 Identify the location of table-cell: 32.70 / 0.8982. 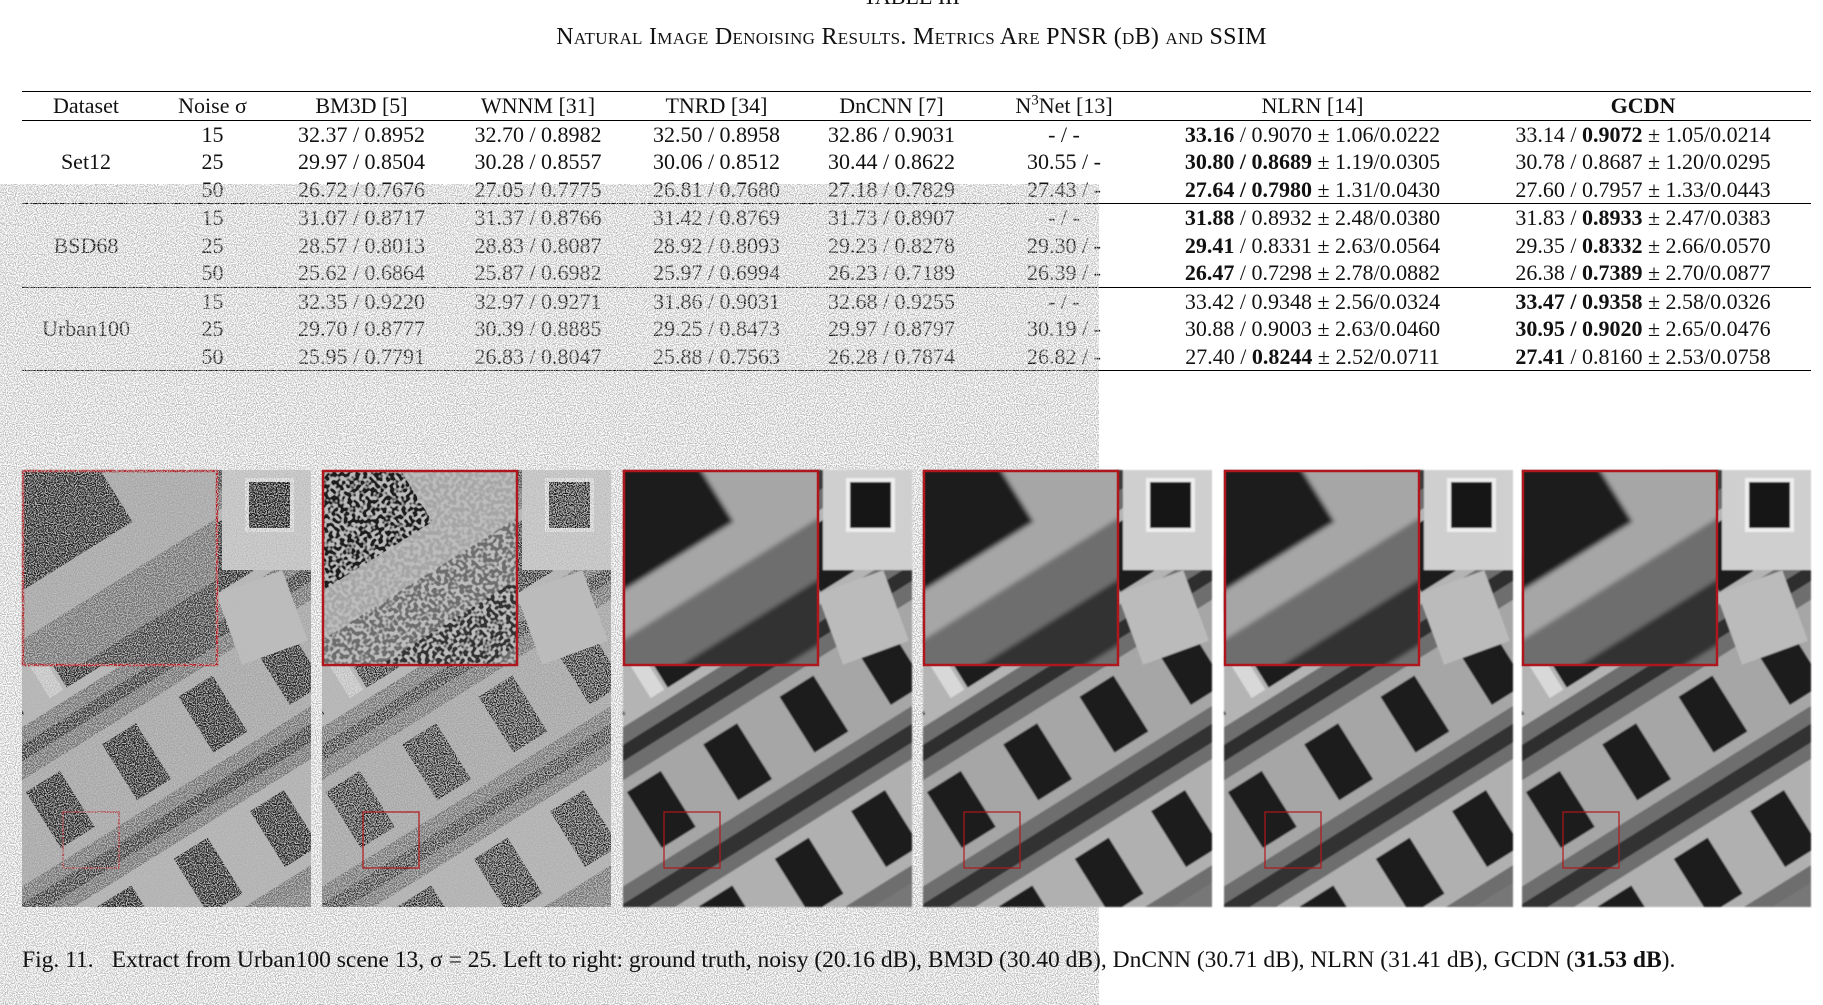
(538, 134).